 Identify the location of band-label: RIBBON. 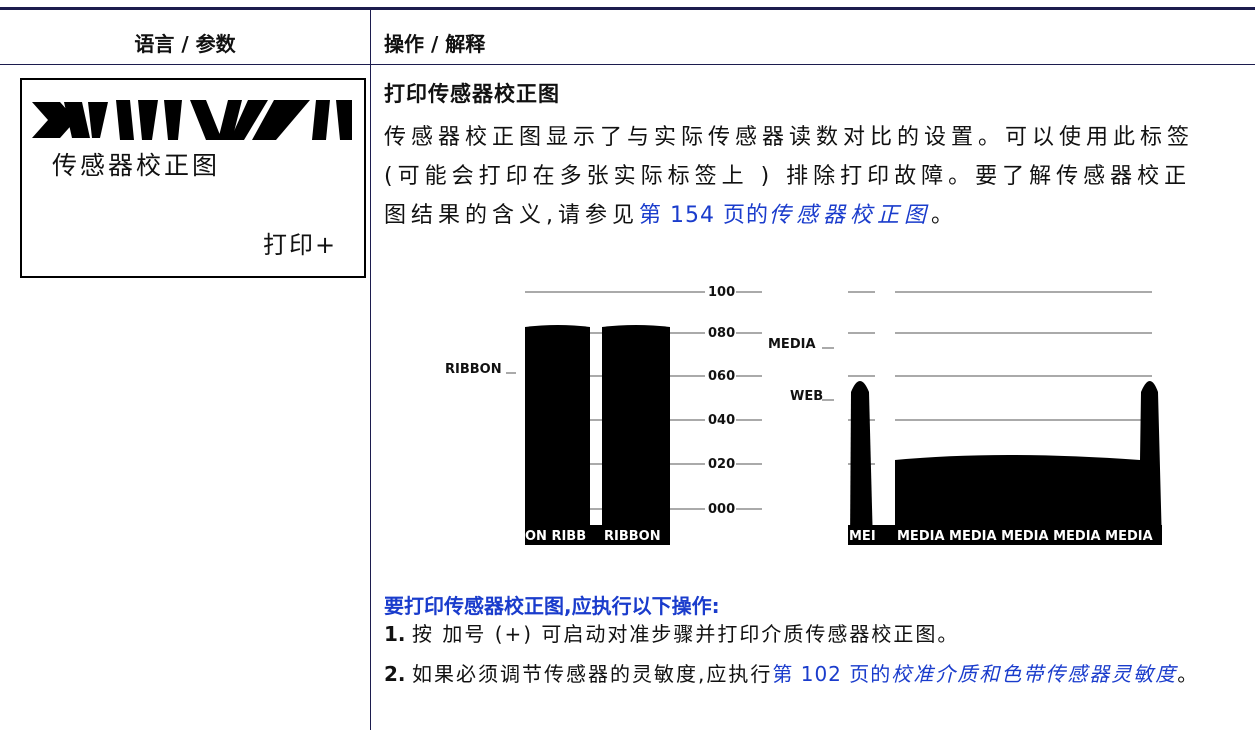
(632, 536).